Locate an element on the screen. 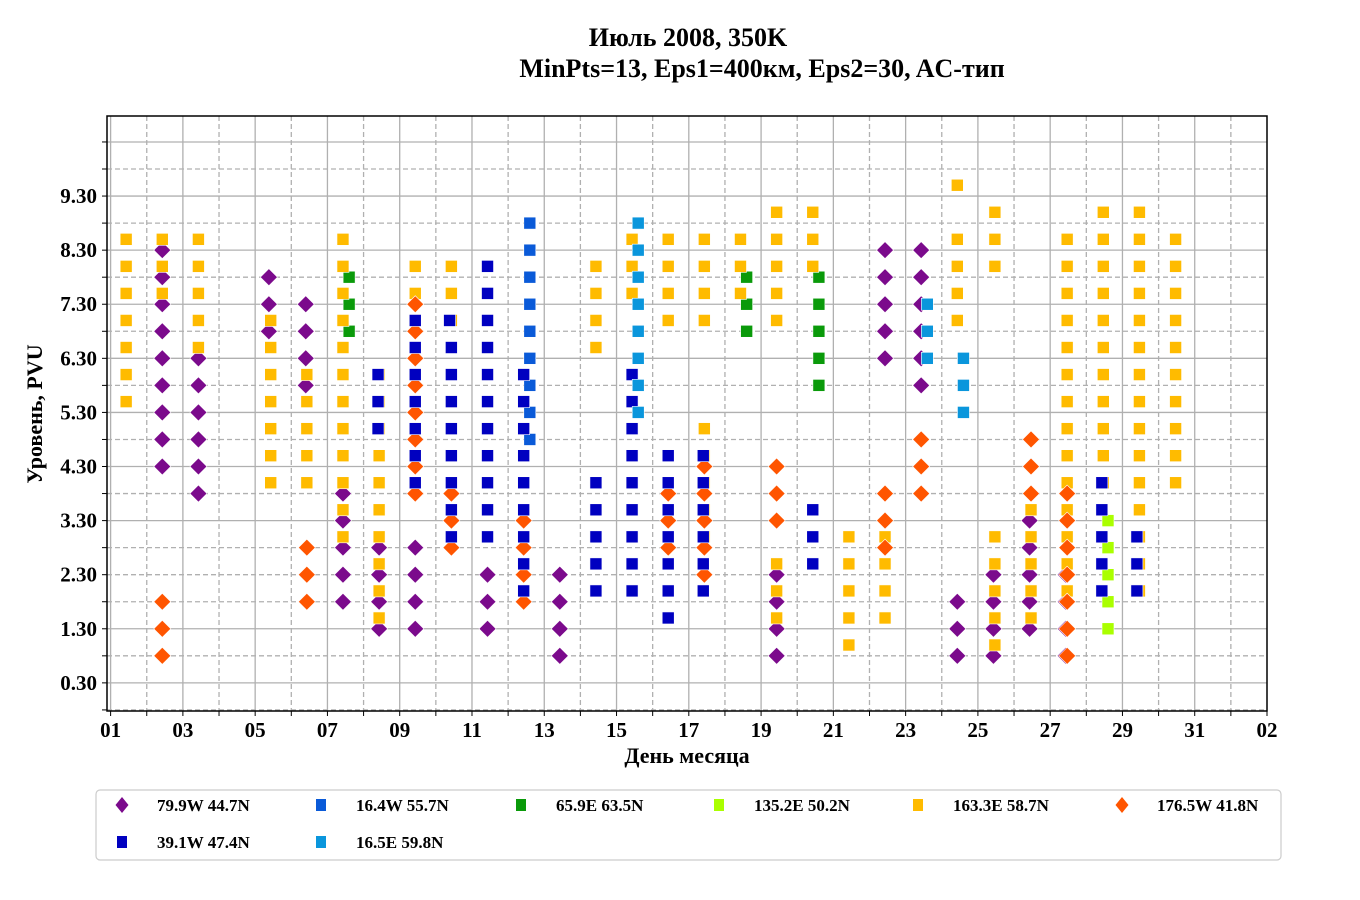 The image size is (1360, 900). legend-item: 39.1W 47.4N is located at coordinates (183, 842).